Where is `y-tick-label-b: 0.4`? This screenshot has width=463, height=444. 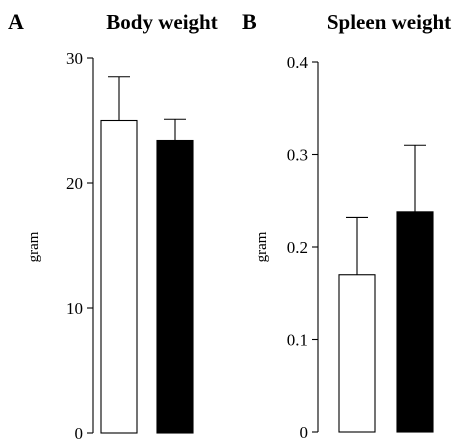
y-tick-label-b: 0.4 is located at coordinates (298, 62).